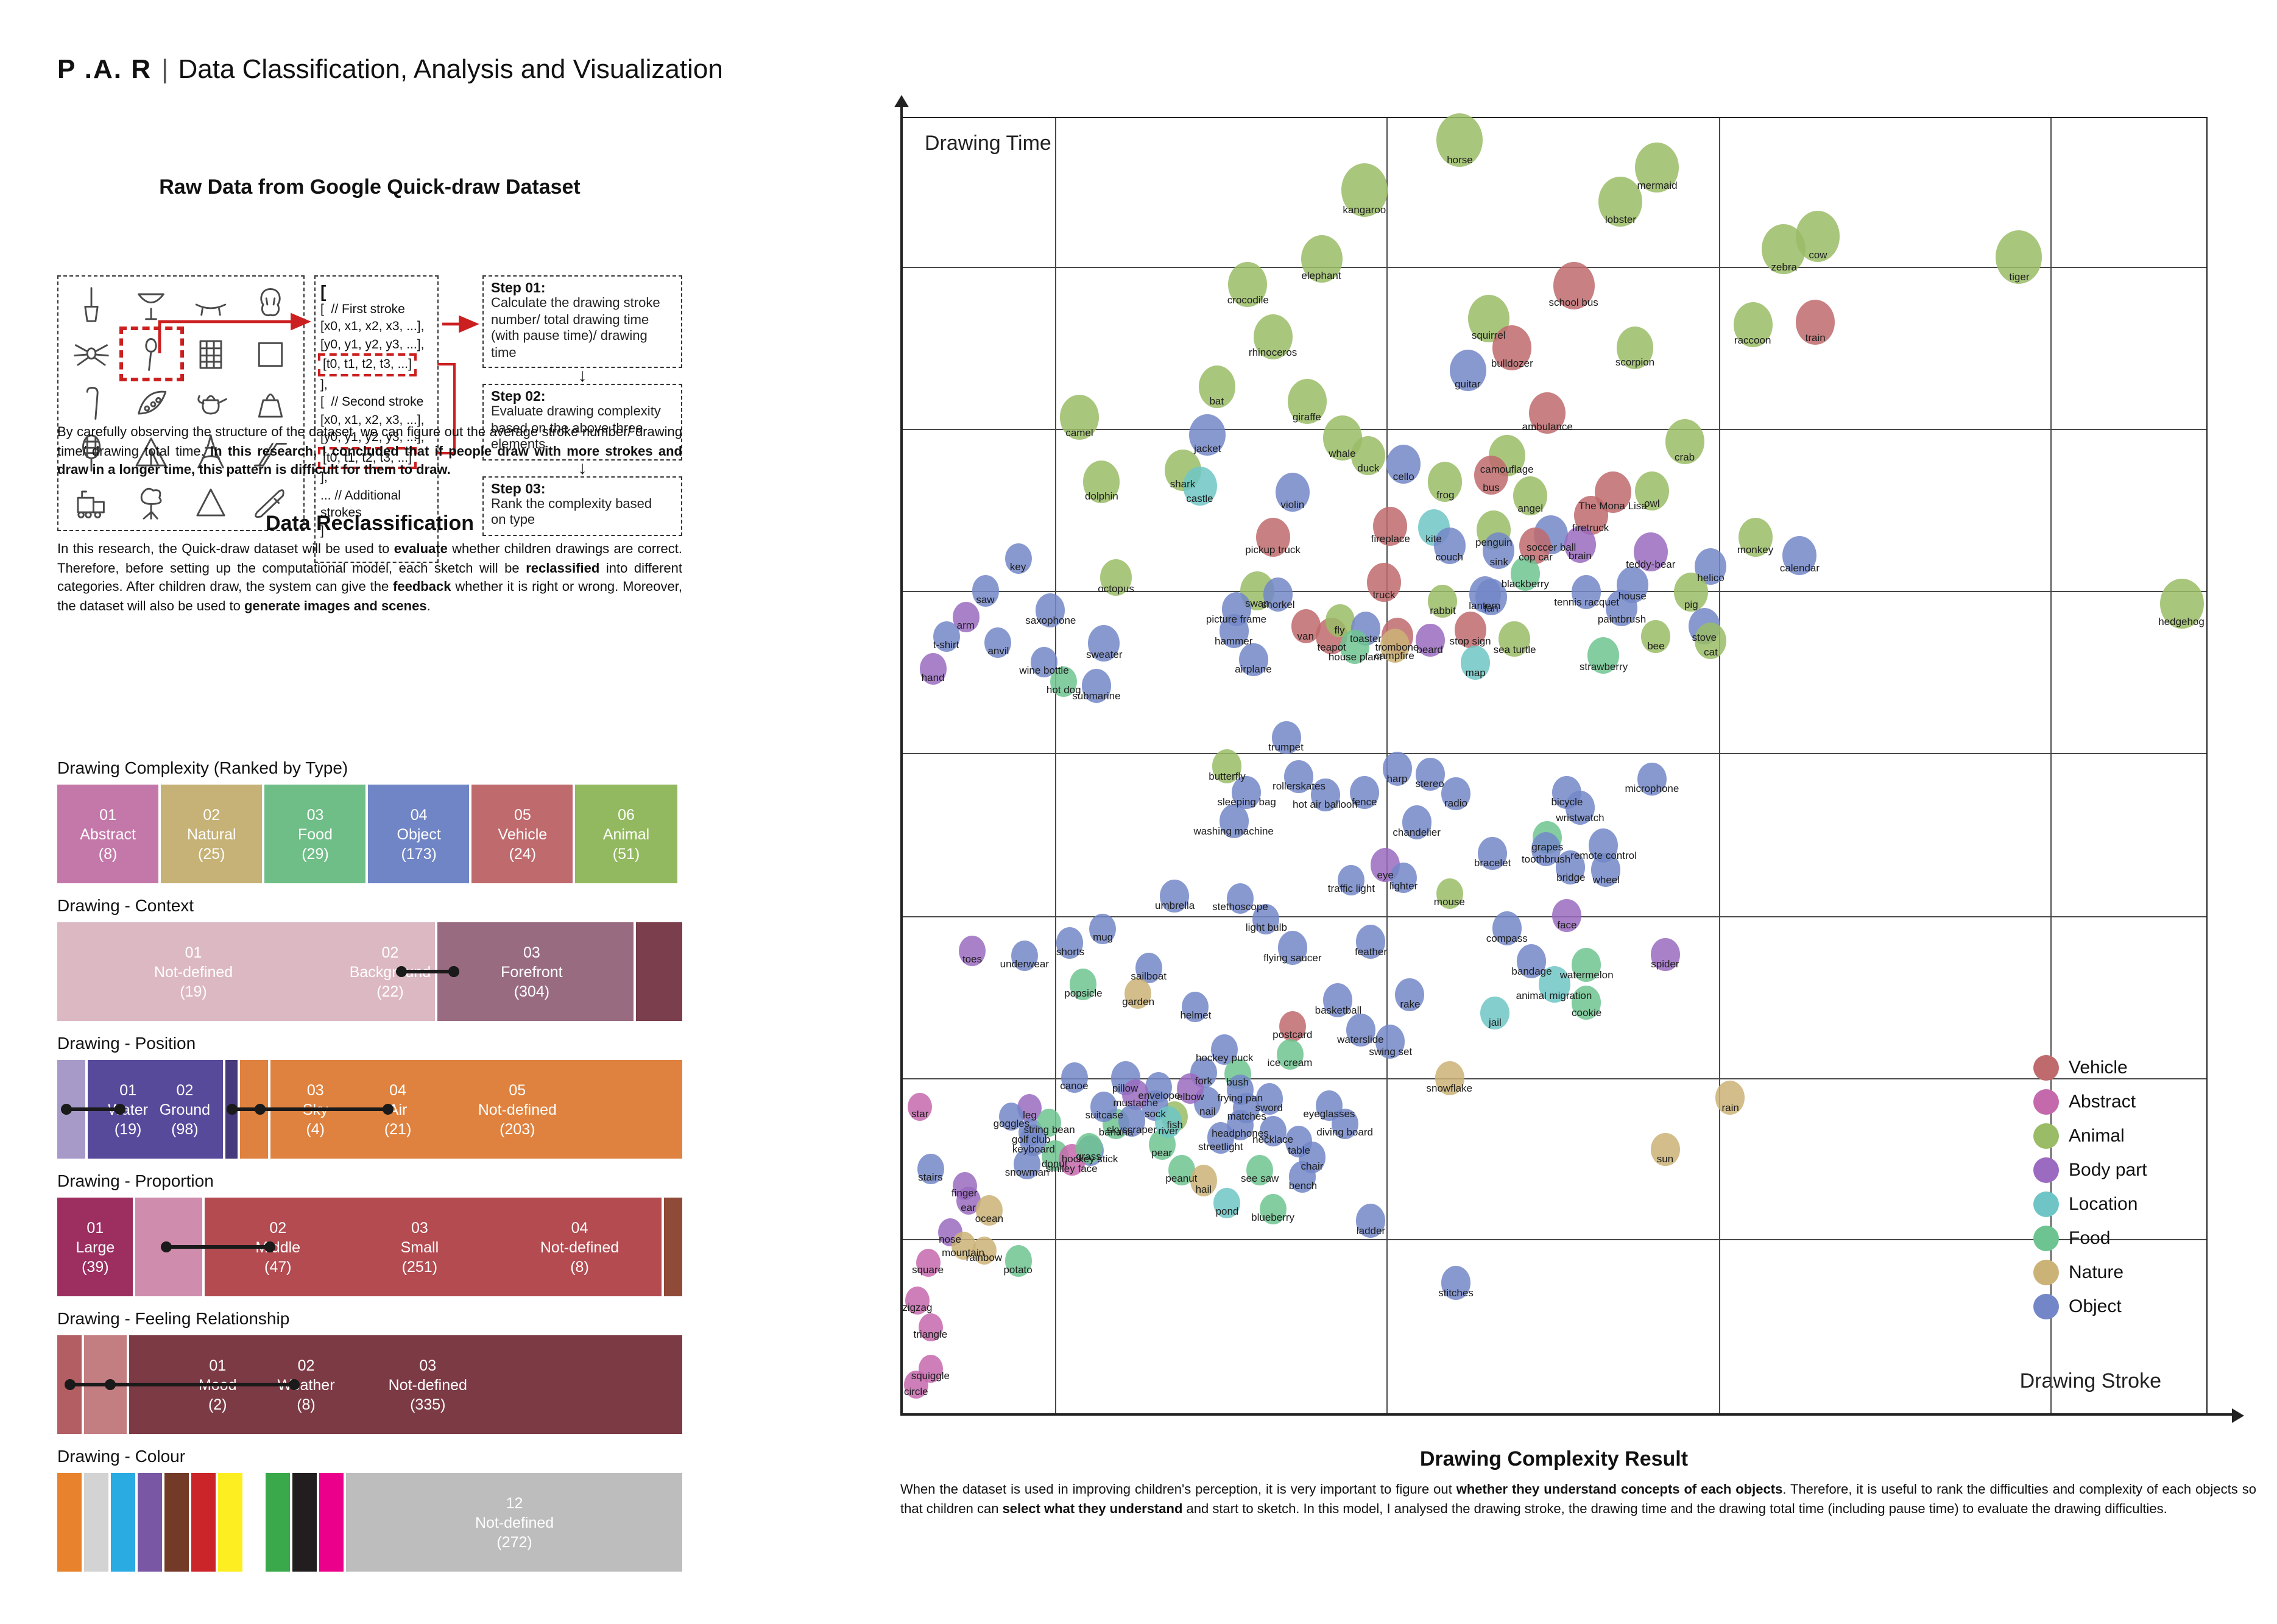  Describe the element at coordinates (211, 501) in the screenshot. I see `triangle-sketch-icon` at that location.